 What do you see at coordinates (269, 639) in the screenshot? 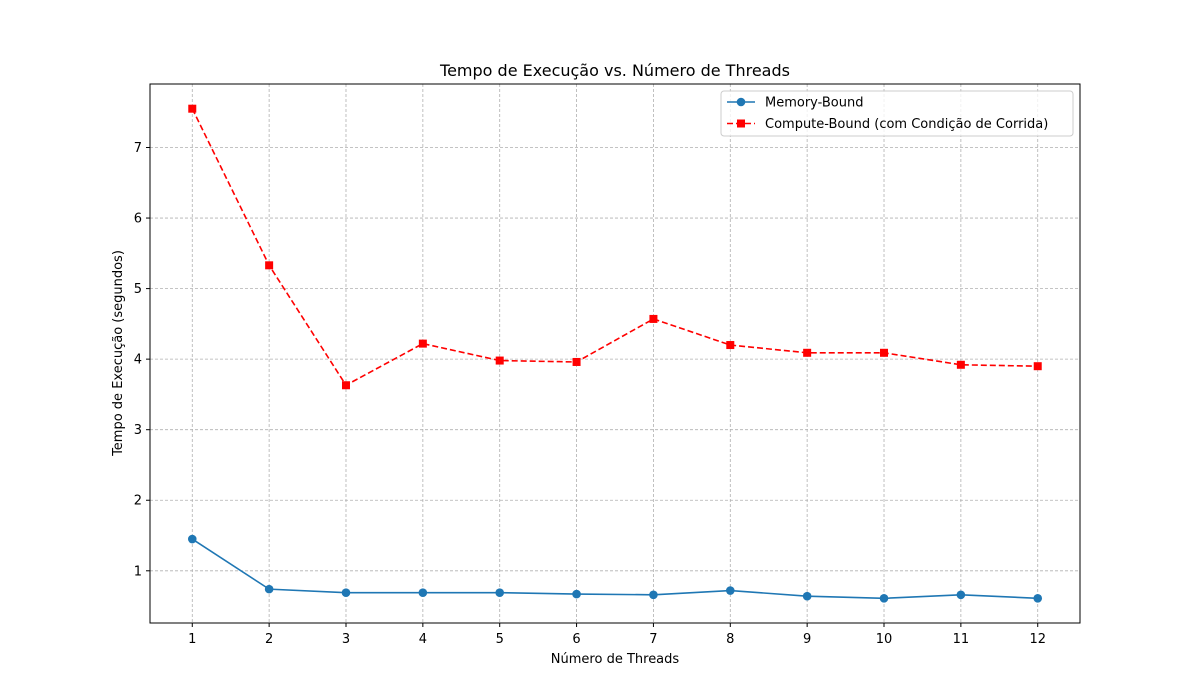
I see `x-tick-label: 2` at bounding box center [269, 639].